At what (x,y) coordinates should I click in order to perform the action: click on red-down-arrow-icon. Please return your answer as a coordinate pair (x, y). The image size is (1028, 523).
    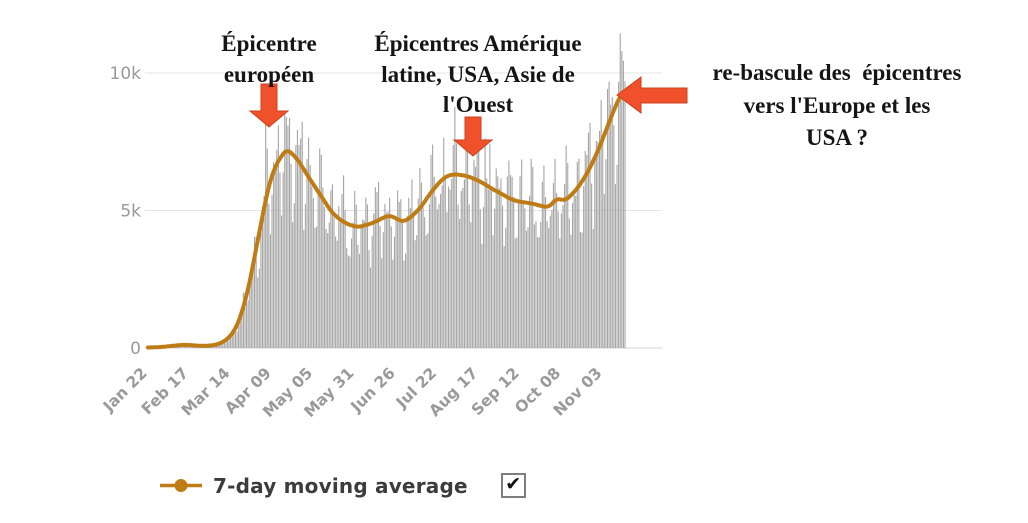
    Looking at the image, I should click on (269, 105).